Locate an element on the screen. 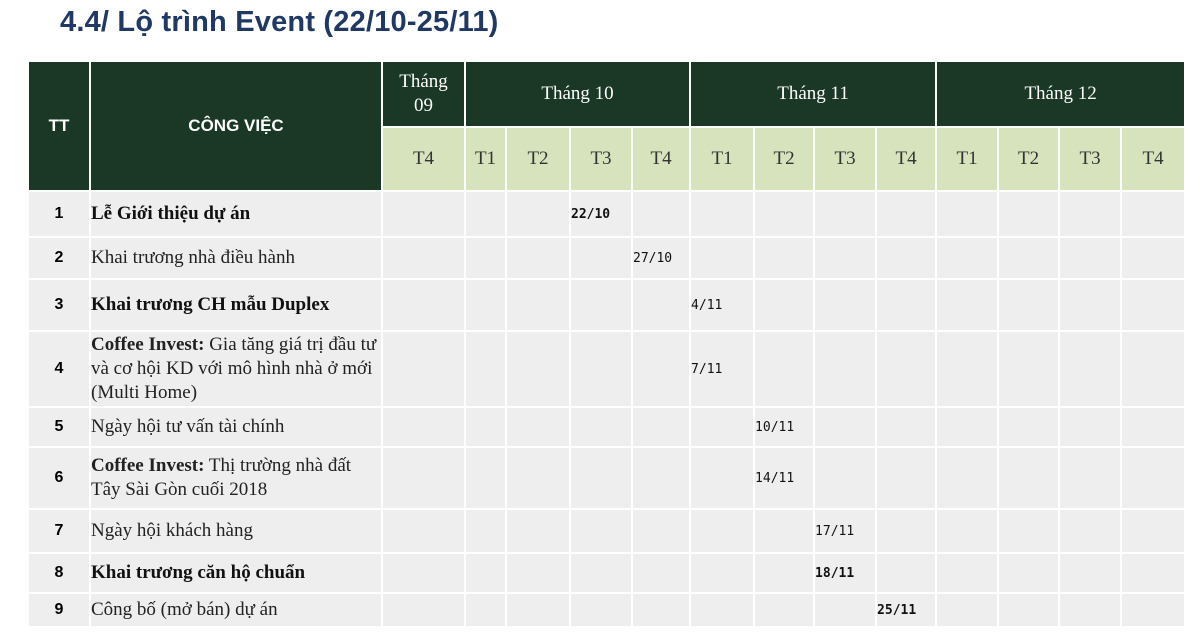 This screenshot has width=1200, height=644. task-name: Lễ Giới thiệu dự án is located at coordinates (236, 214).